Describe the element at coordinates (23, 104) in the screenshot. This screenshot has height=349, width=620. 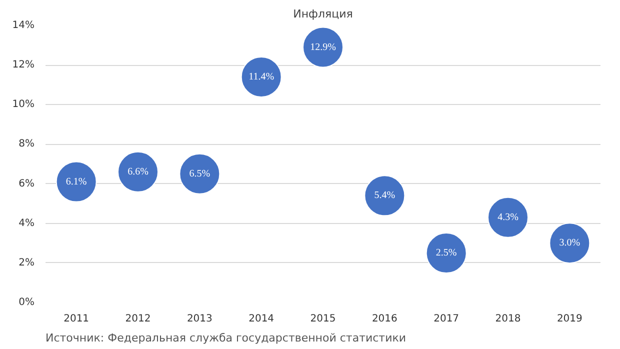
I see `y-tick-label: 10%` at that location.